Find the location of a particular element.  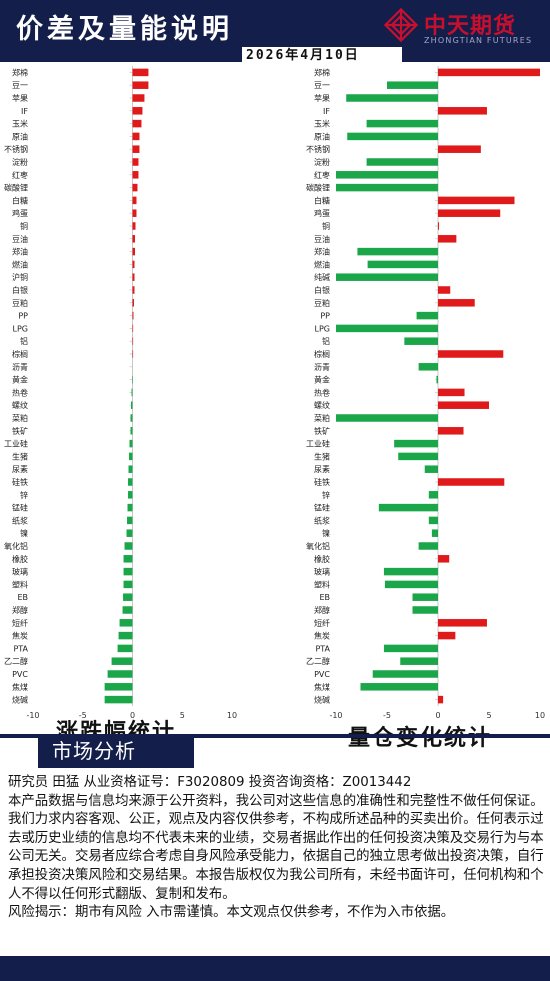

left-category-label: EB is located at coordinates (22, 597).